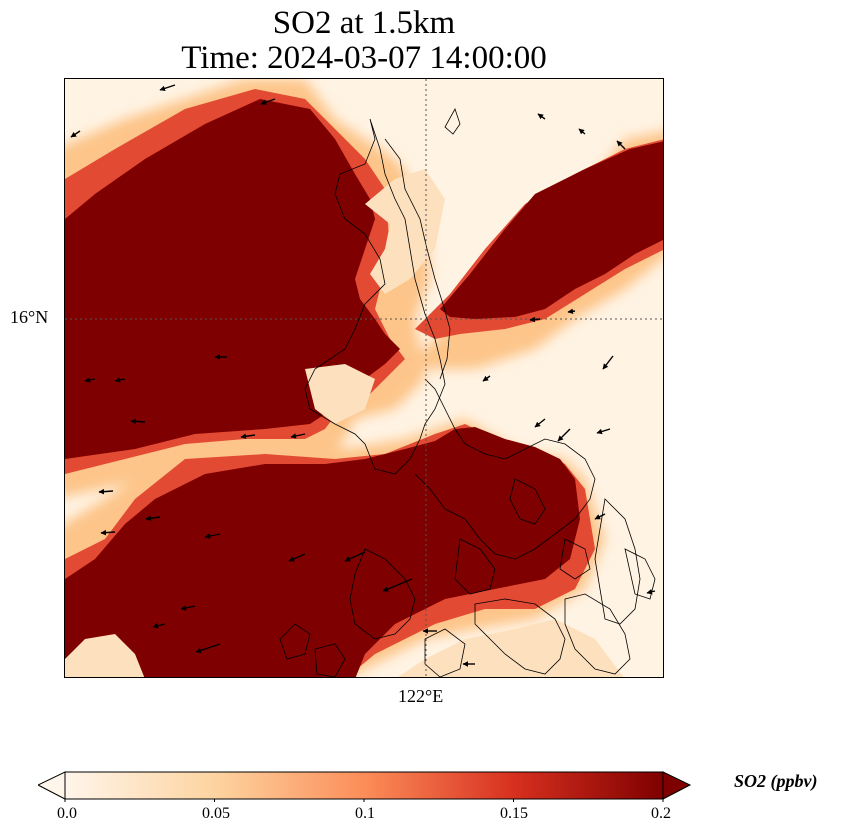  What do you see at coordinates (421, 696) in the screenshot?
I see `longitude-label-122e: 122°E` at bounding box center [421, 696].